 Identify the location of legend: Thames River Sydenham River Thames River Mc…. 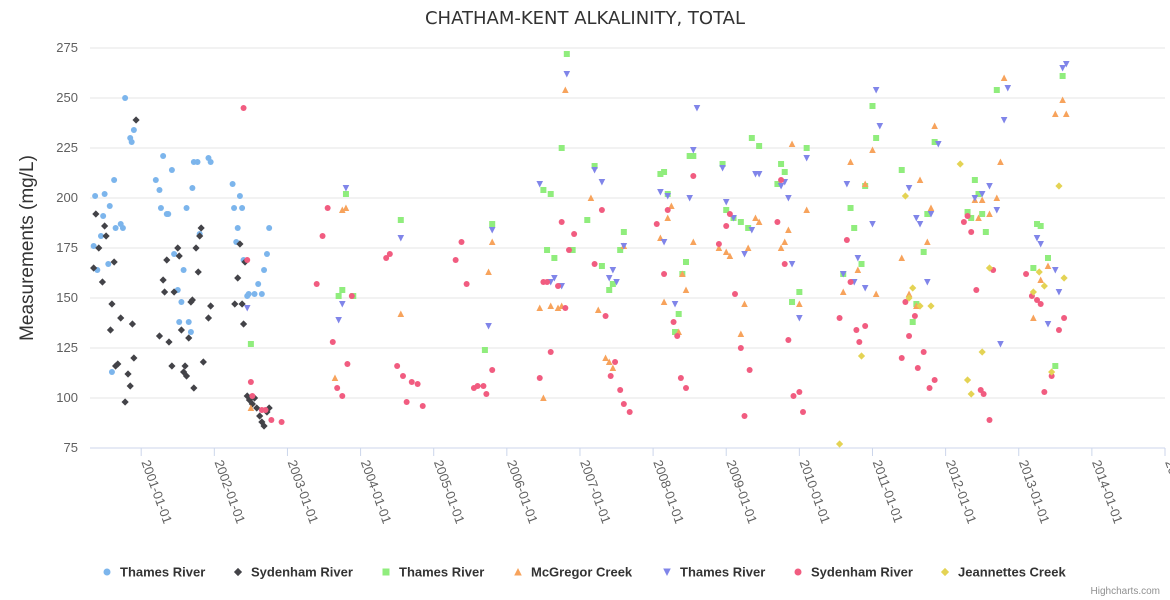
(585, 572).